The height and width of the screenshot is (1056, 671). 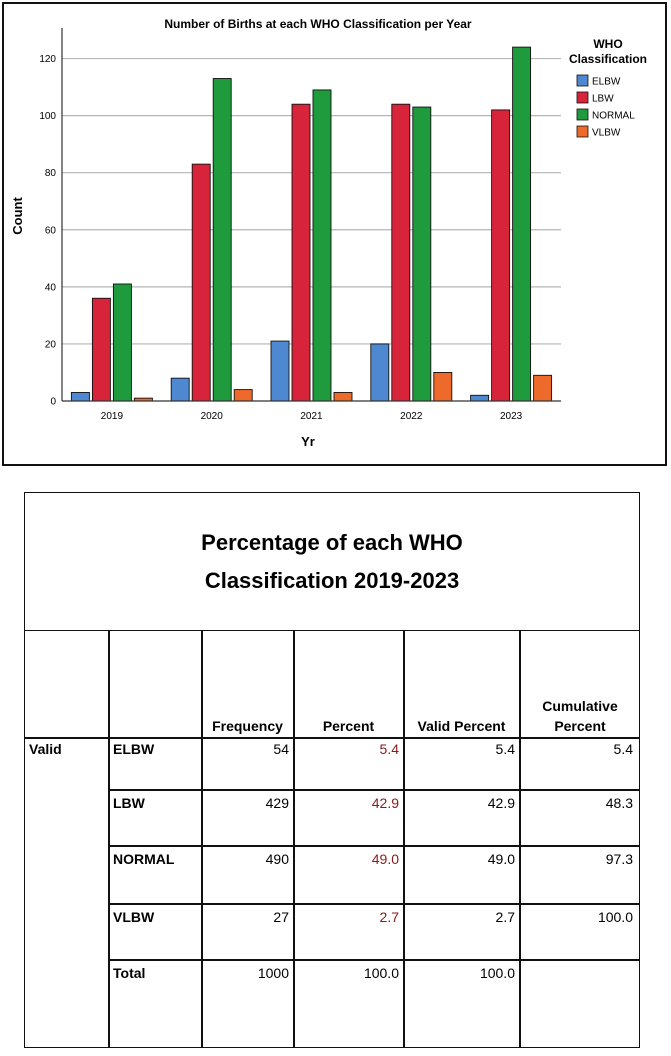 What do you see at coordinates (505, 917) in the screenshot?
I see `cell-valid-percent: 2.7` at bounding box center [505, 917].